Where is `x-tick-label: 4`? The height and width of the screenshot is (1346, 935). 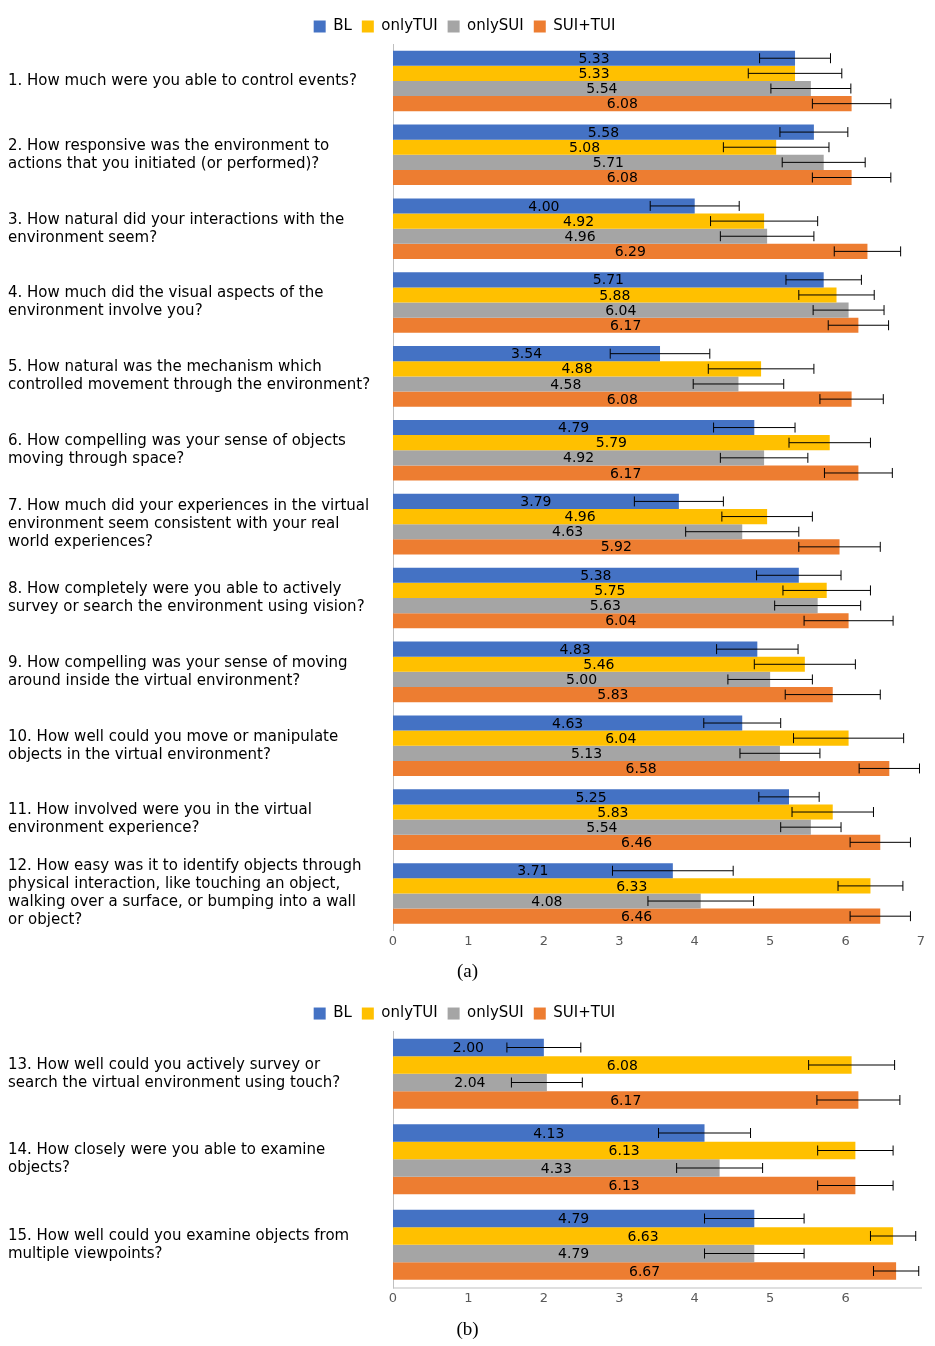
x-tick-label: 4 is located at coordinates (694, 940).